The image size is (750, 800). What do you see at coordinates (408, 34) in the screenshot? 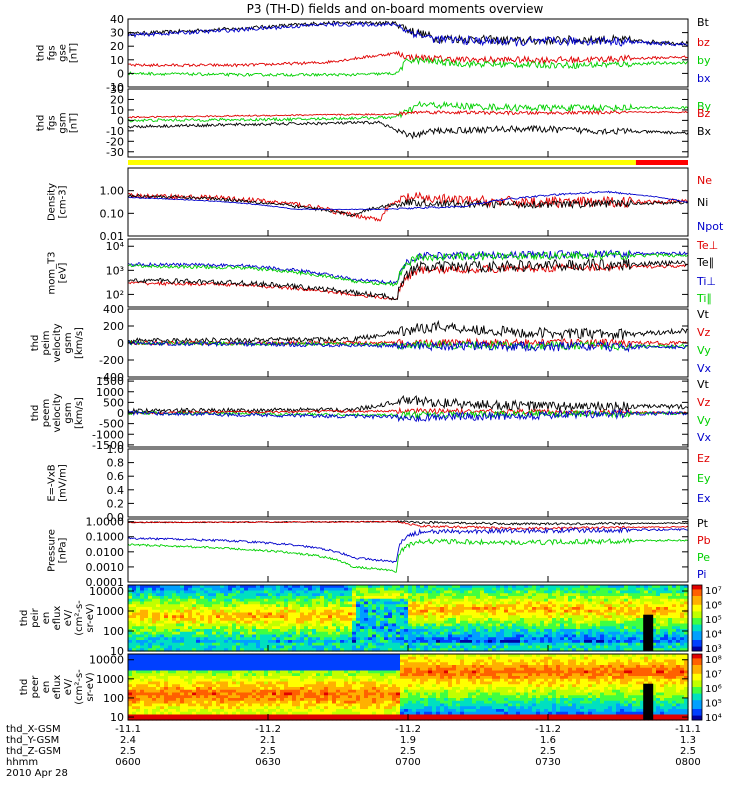
I see `series-line-bx` at bounding box center [408, 34].